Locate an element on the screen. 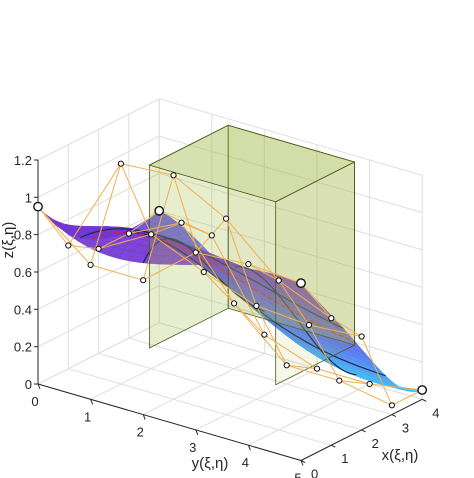  y-tick-label: 1 is located at coordinates (87, 416).